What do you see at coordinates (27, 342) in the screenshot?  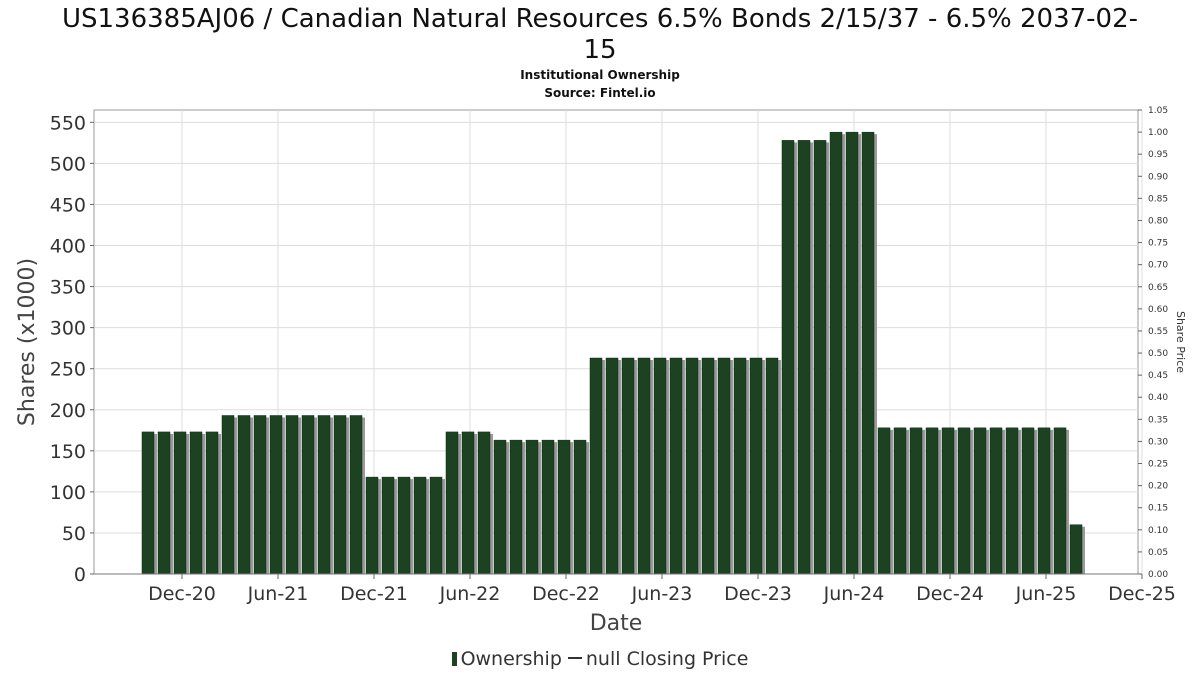 I see `y-axis-label: Shares (x1000)` at bounding box center [27, 342].